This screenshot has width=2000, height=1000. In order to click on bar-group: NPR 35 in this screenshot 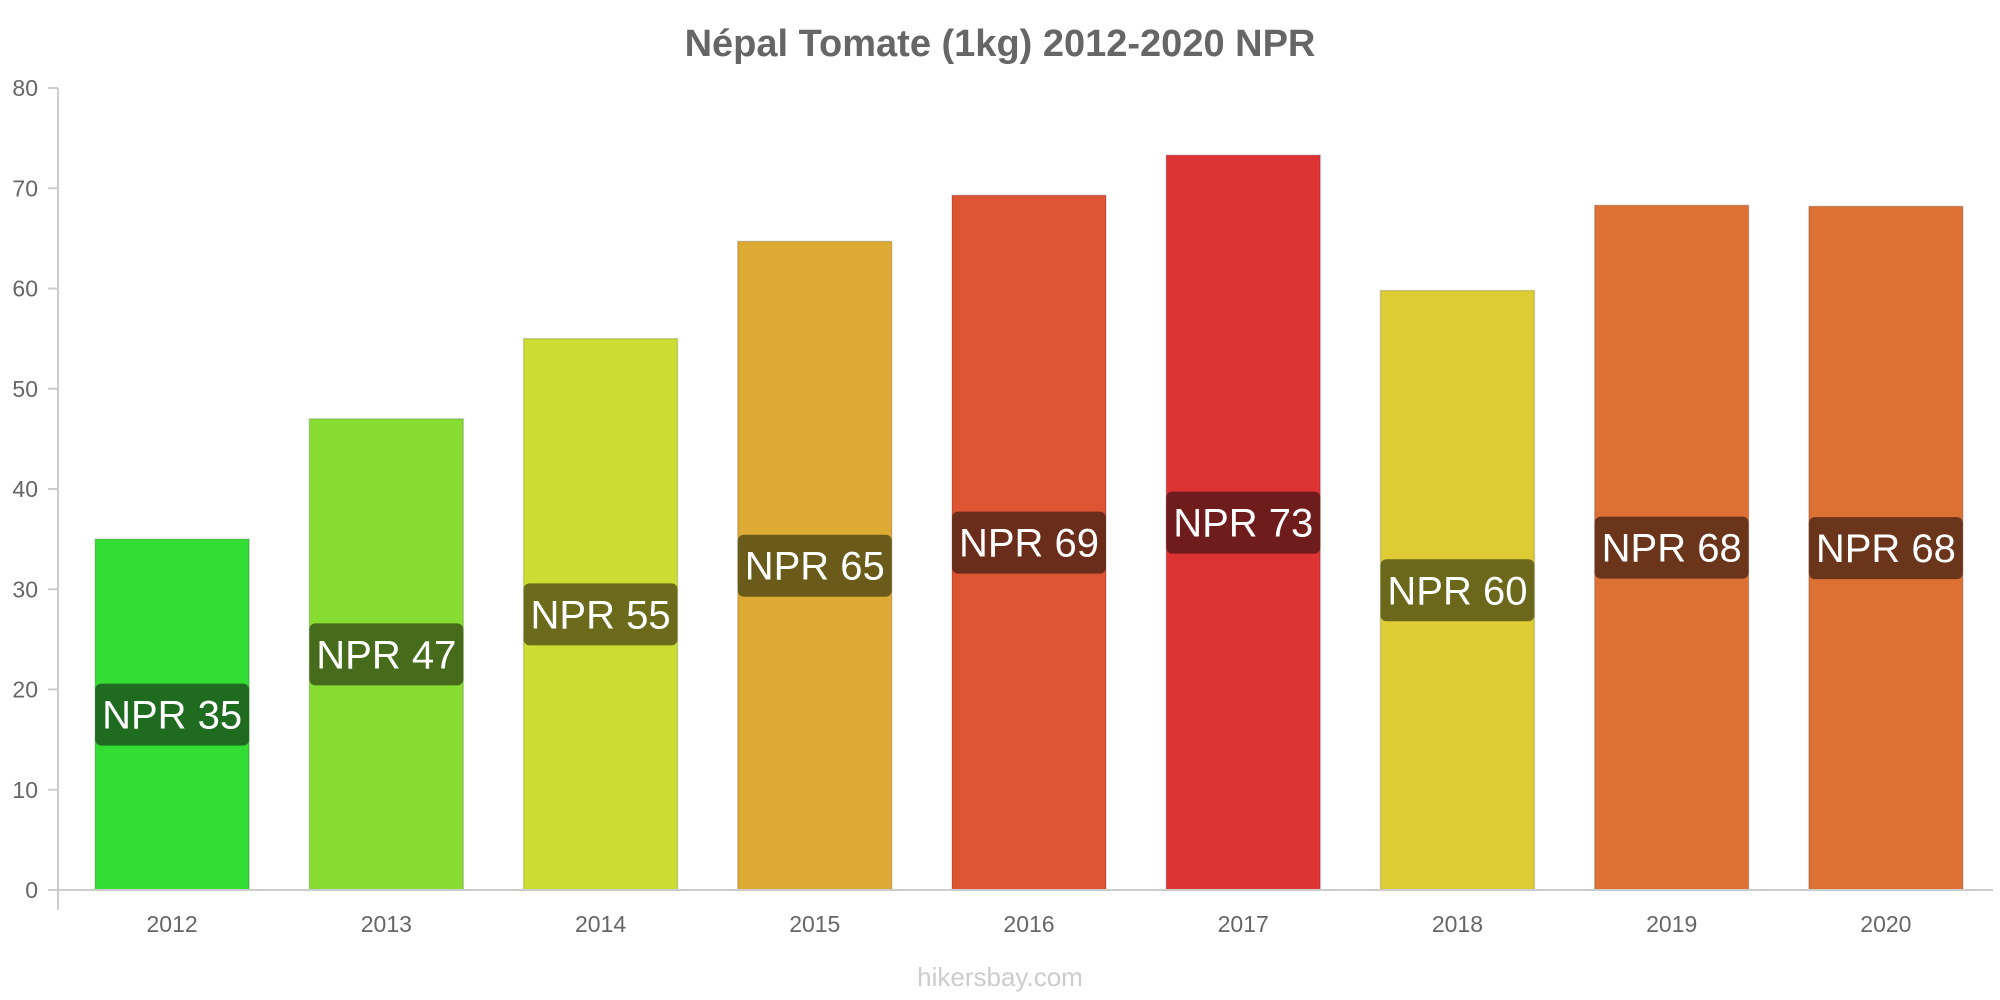, I will do `click(172, 714)`.